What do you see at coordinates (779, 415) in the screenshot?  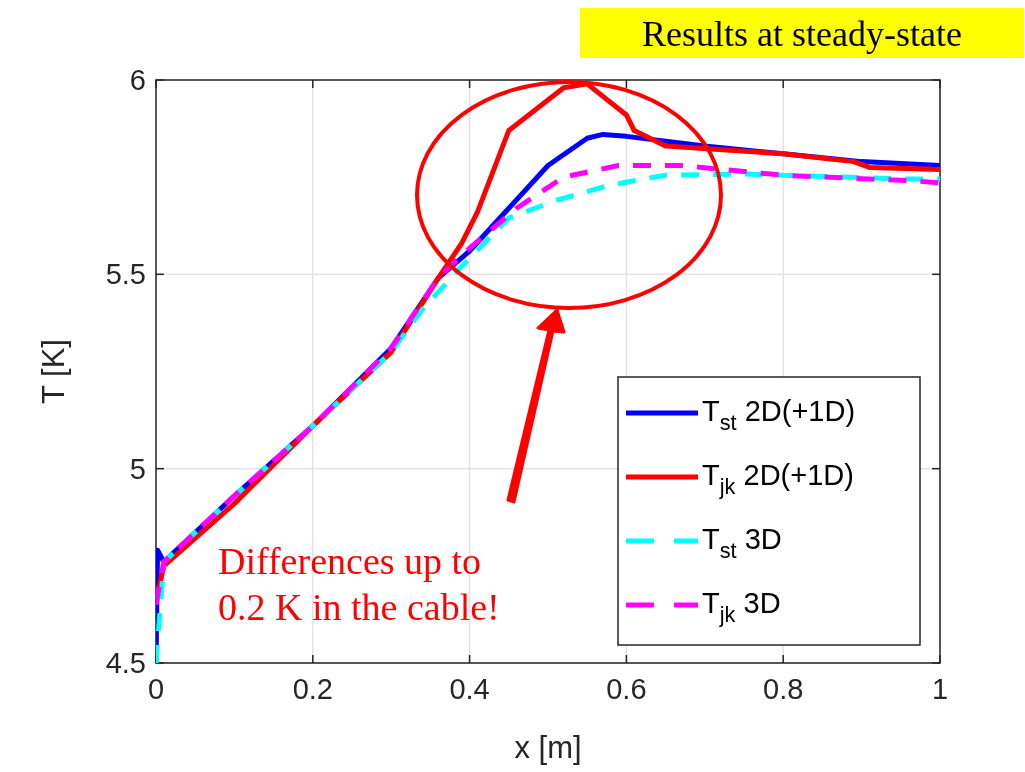 I see `legend-label: T$_{st}$ 2D(+1D)` at bounding box center [779, 415].